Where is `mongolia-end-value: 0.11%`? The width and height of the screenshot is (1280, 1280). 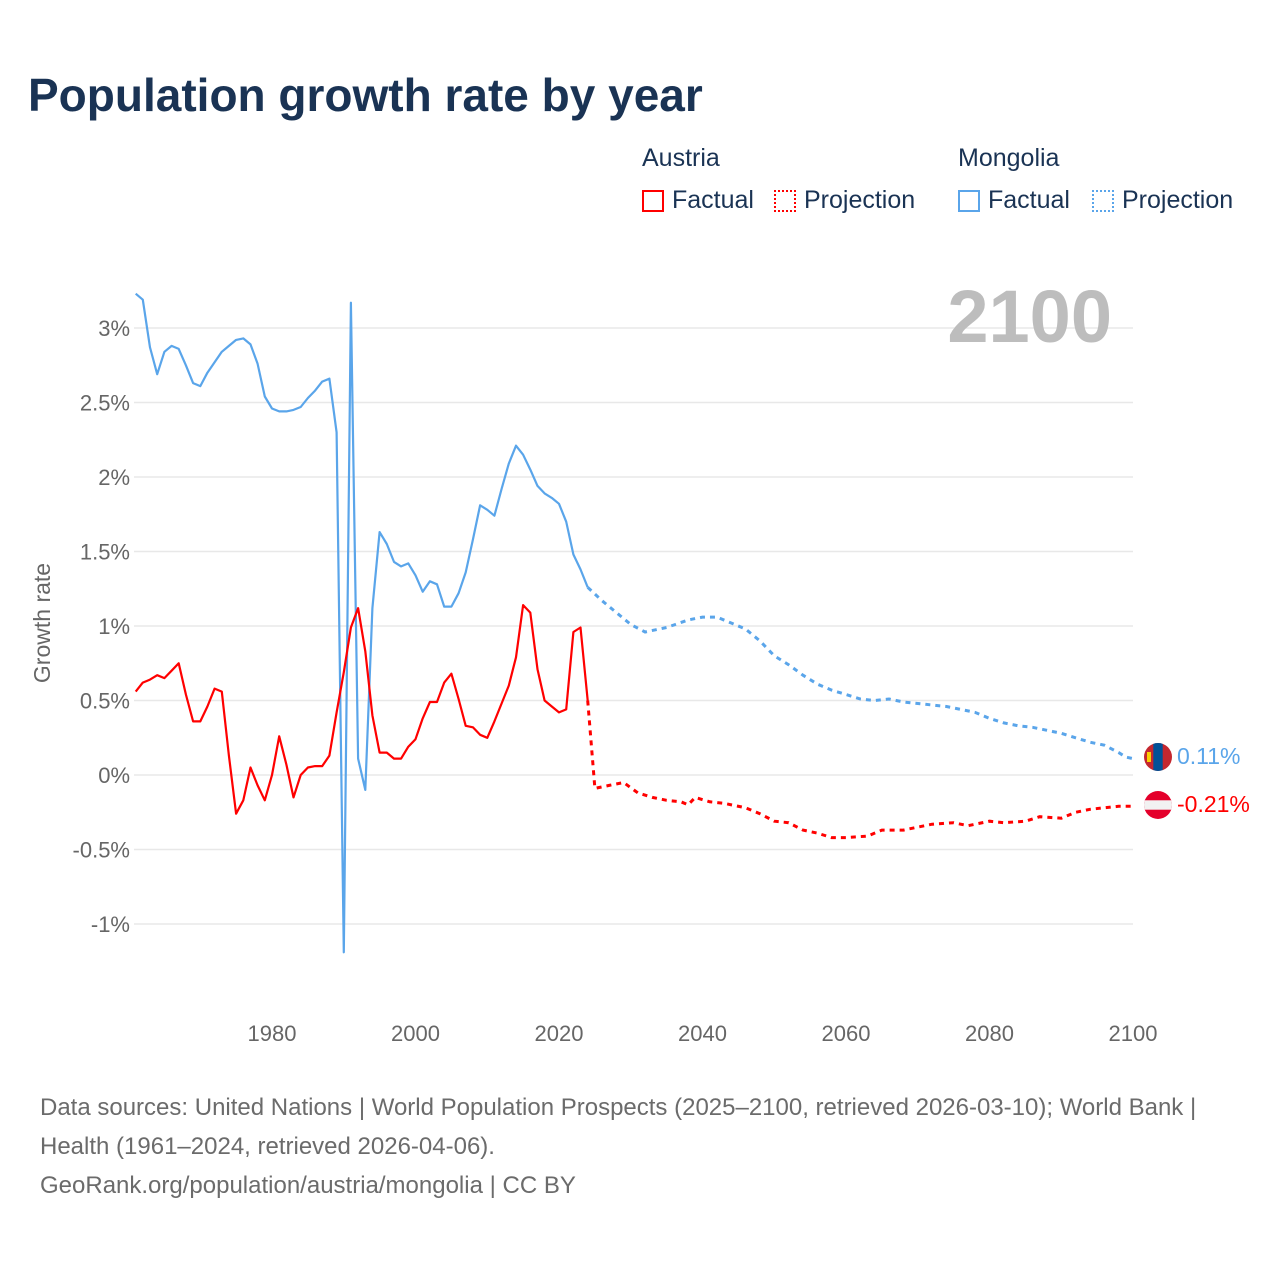 mongolia-end-value: 0.11% is located at coordinates (1209, 756).